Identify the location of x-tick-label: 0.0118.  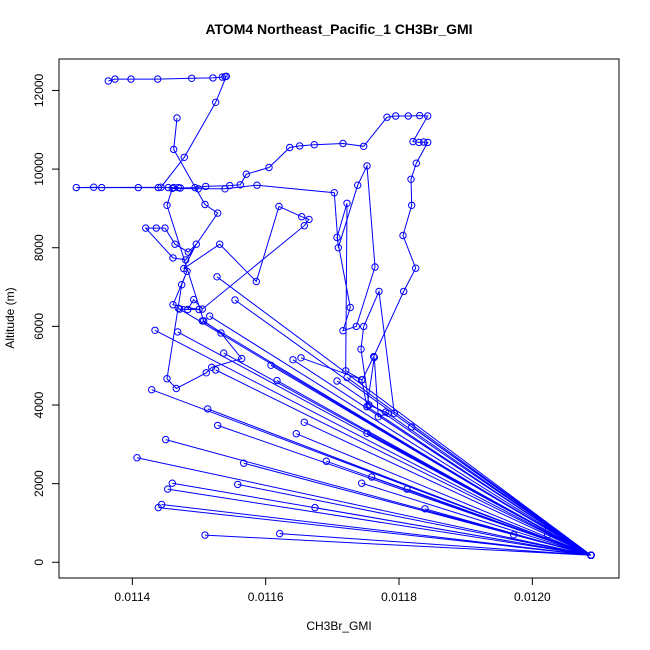
(399, 597).